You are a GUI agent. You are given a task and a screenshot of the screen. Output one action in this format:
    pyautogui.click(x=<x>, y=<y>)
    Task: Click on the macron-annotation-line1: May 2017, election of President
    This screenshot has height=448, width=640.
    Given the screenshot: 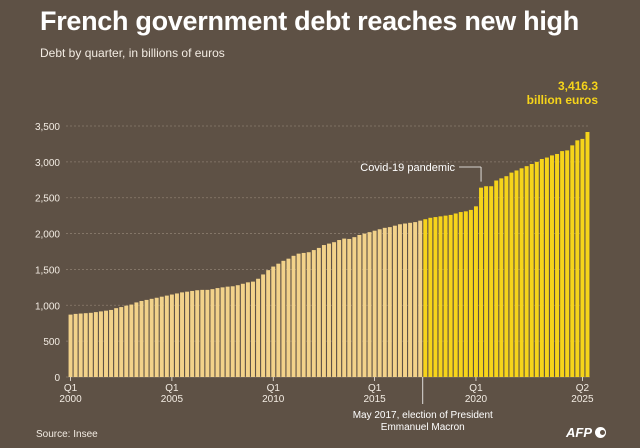 What is the action you would take?
    pyautogui.click(x=423, y=415)
    